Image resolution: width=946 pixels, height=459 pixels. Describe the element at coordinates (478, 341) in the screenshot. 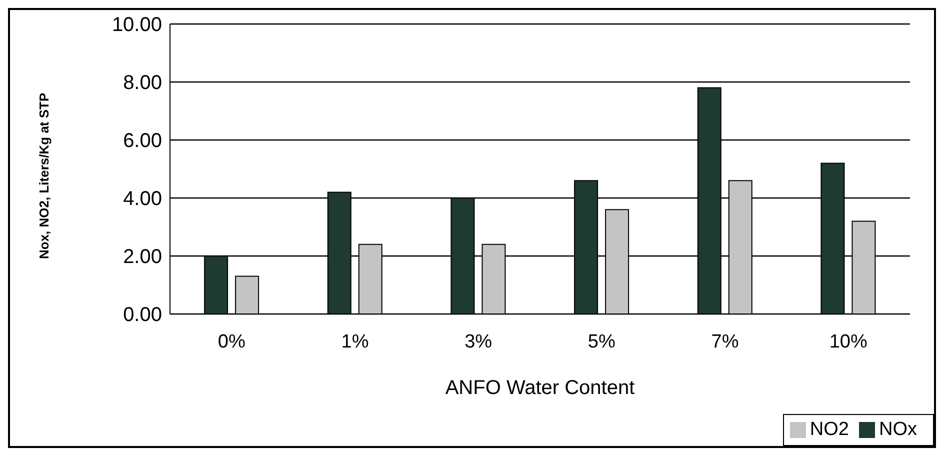

I see `x-tick-label: 3%` at that location.